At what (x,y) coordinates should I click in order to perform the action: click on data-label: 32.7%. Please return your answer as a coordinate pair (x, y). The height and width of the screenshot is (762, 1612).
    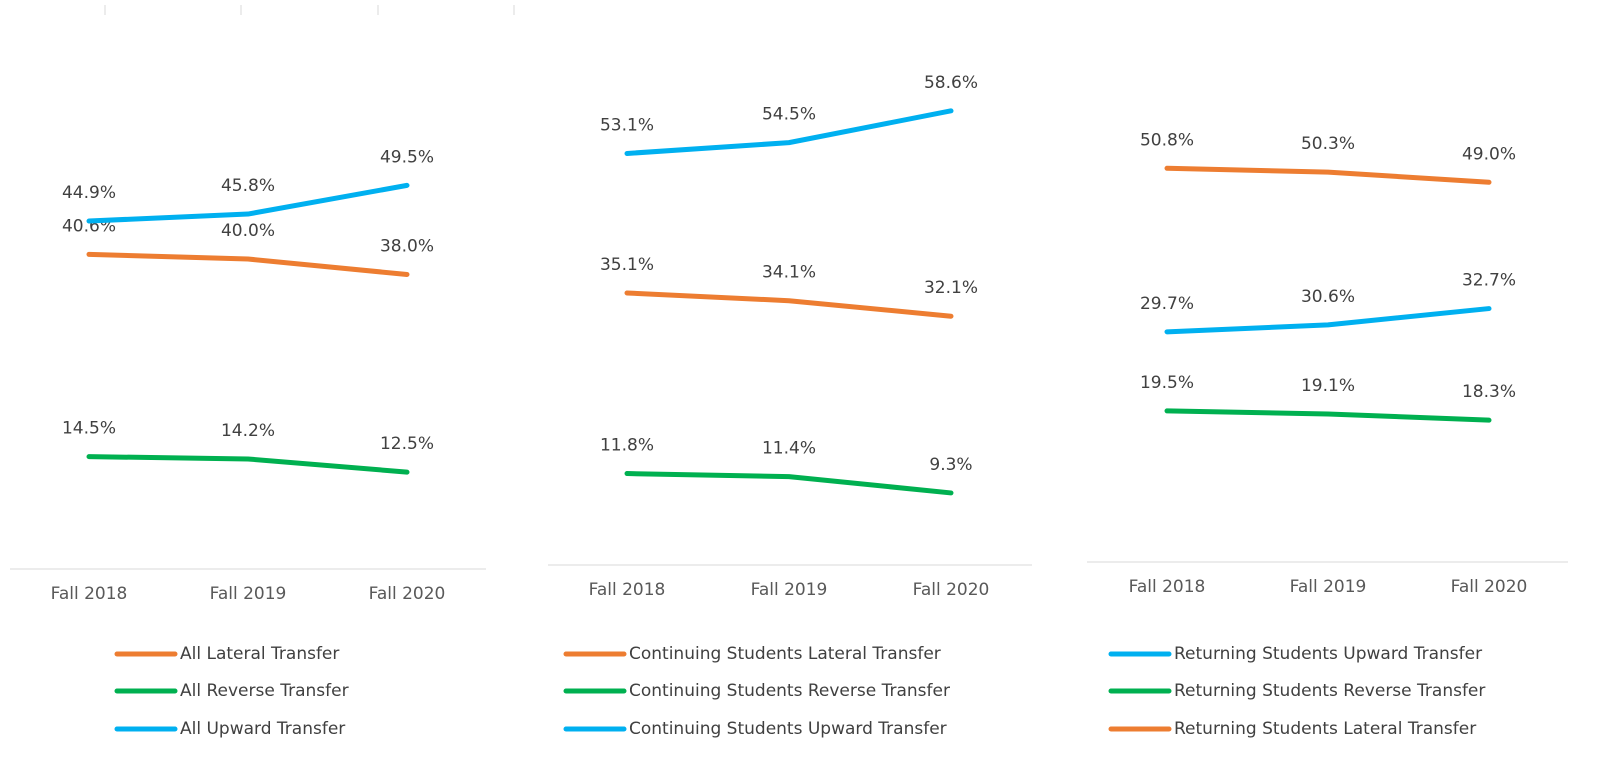
    Looking at the image, I should click on (1489, 281).